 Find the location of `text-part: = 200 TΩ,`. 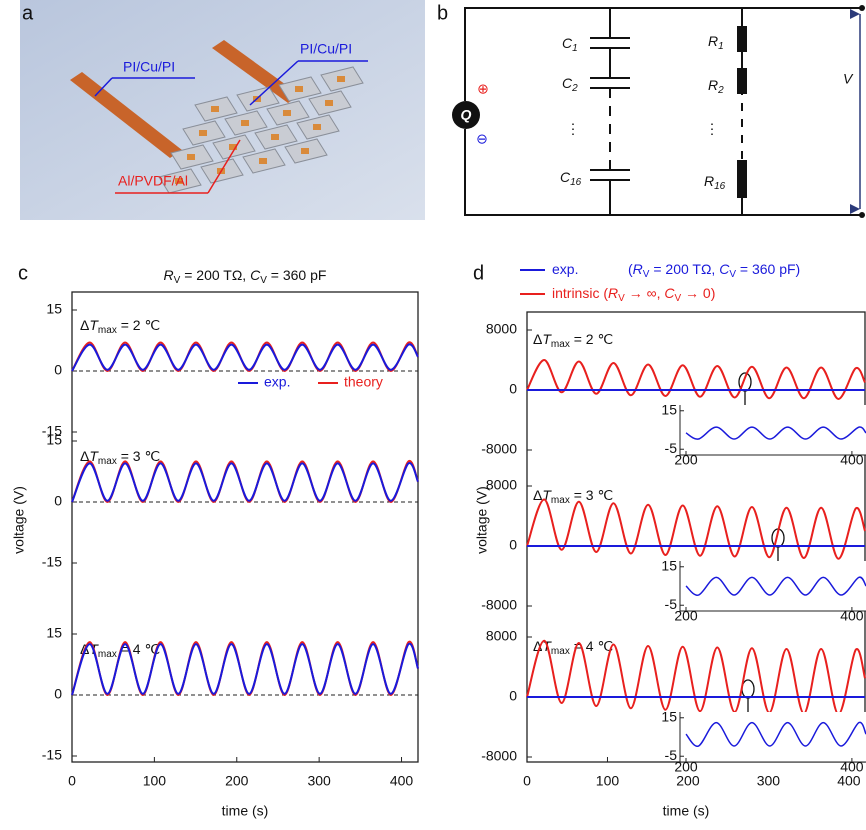

text-part: = 200 TΩ, is located at coordinates (215, 275).